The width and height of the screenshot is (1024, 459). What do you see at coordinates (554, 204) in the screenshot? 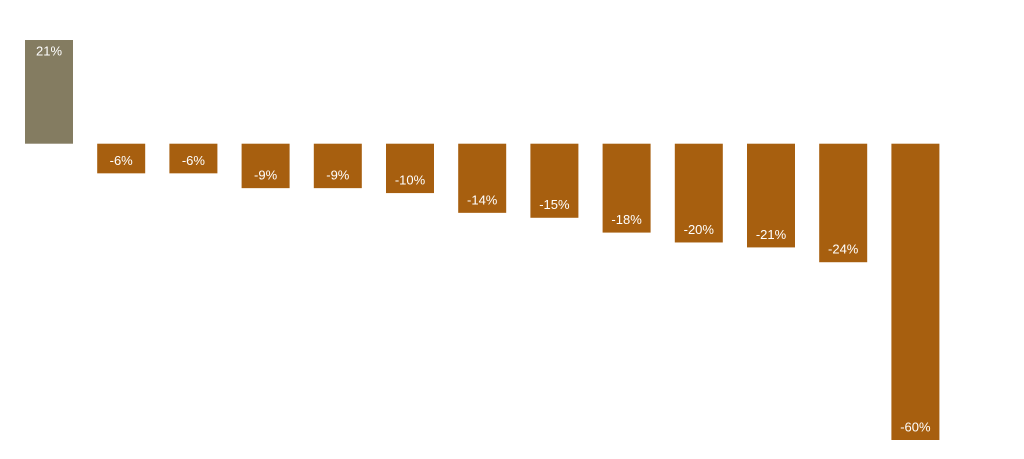
I see `data-label: -15%` at bounding box center [554, 204].